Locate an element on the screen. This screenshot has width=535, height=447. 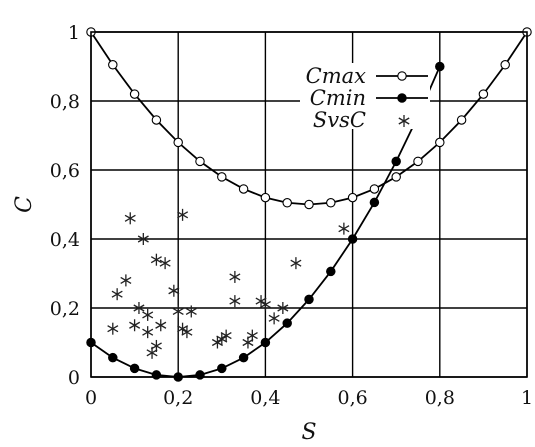
legend-marker-cmax is located at coordinates (402, 76).